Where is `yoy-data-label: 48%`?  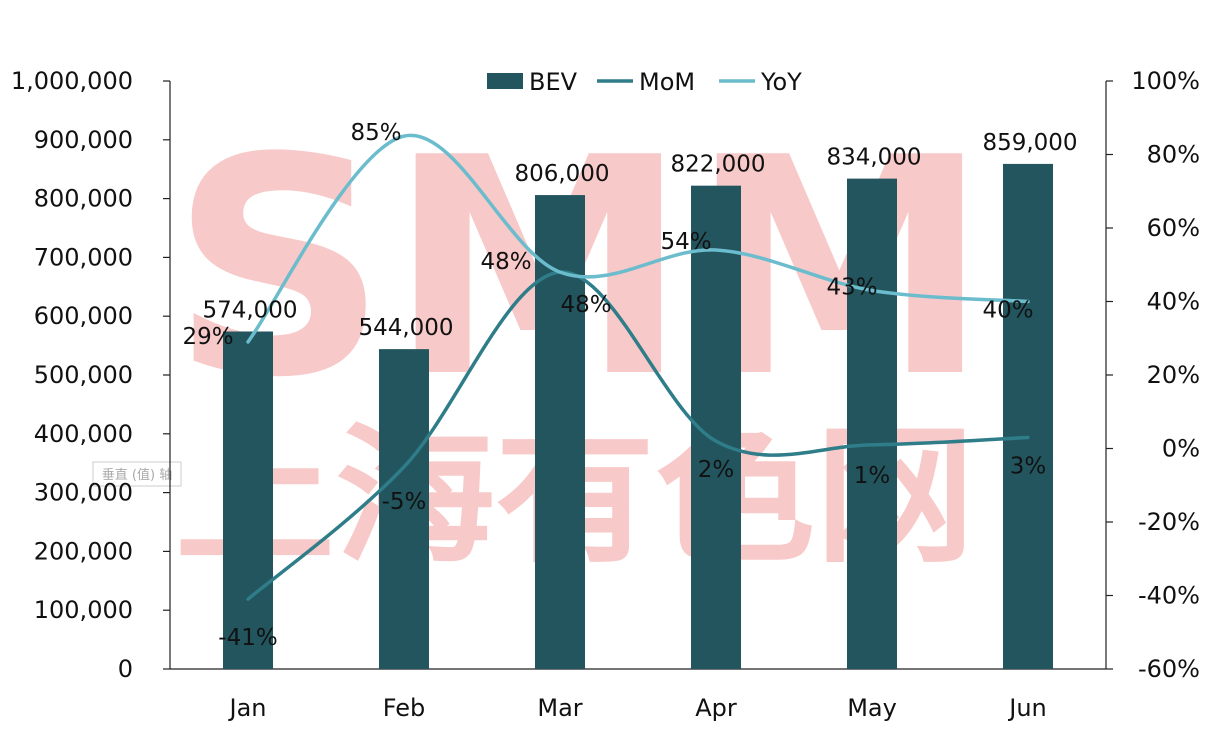
yoy-data-label: 48% is located at coordinates (505, 262).